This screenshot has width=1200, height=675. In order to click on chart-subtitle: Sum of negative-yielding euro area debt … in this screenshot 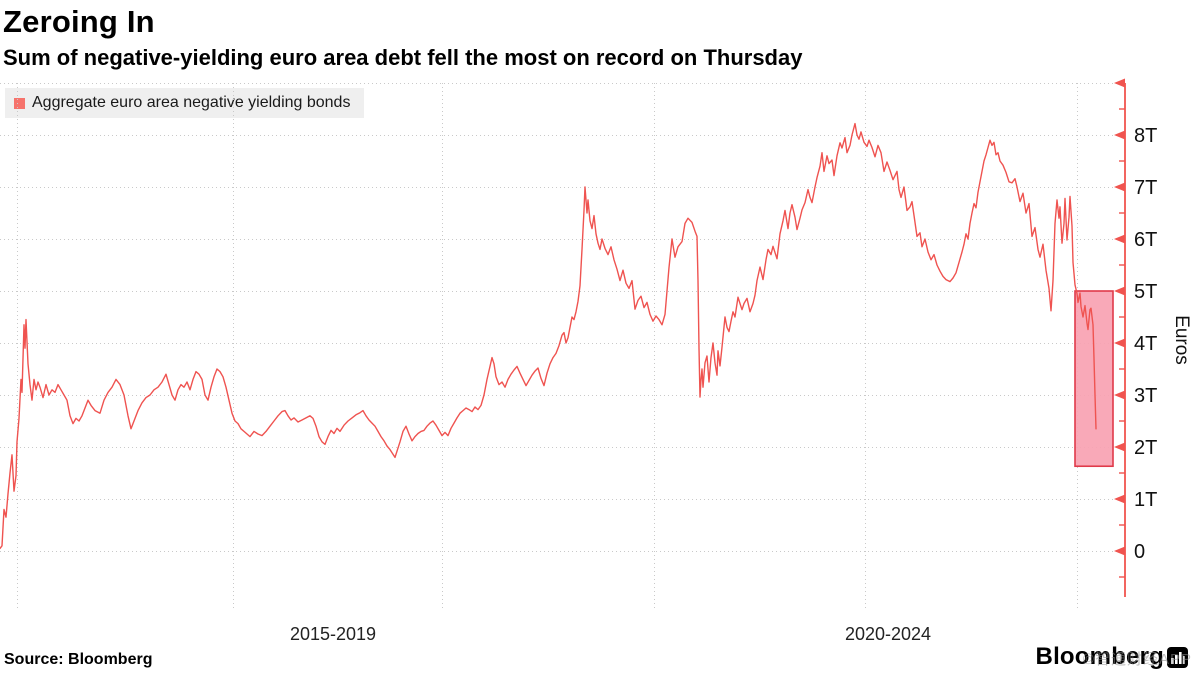, I will do `click(403, 57)`.